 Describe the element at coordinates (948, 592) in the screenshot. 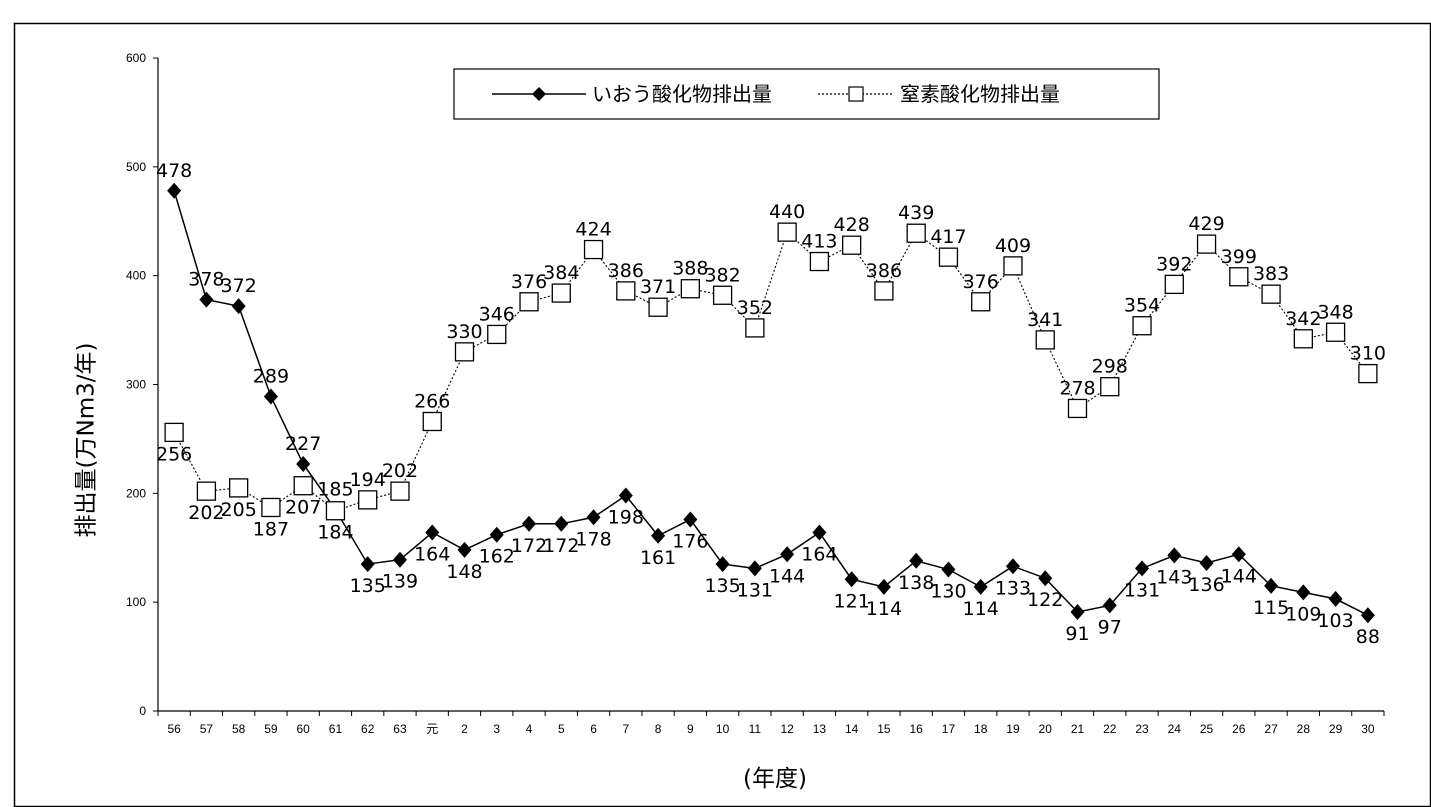

I see `sox-data-label: 130` at that location.